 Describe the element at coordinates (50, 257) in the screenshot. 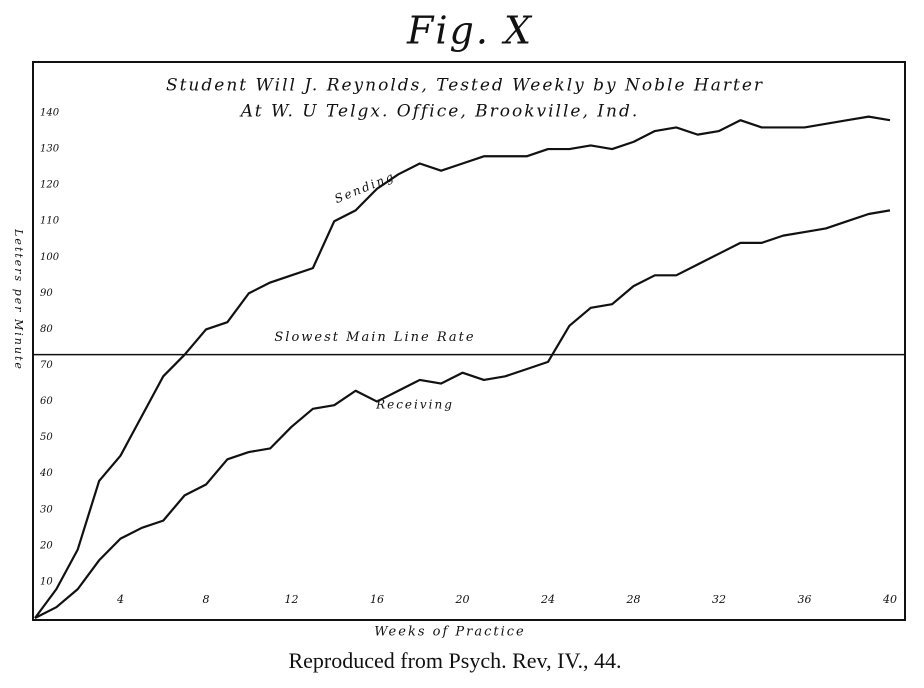

I see `y-tick-label: 100` at that location.